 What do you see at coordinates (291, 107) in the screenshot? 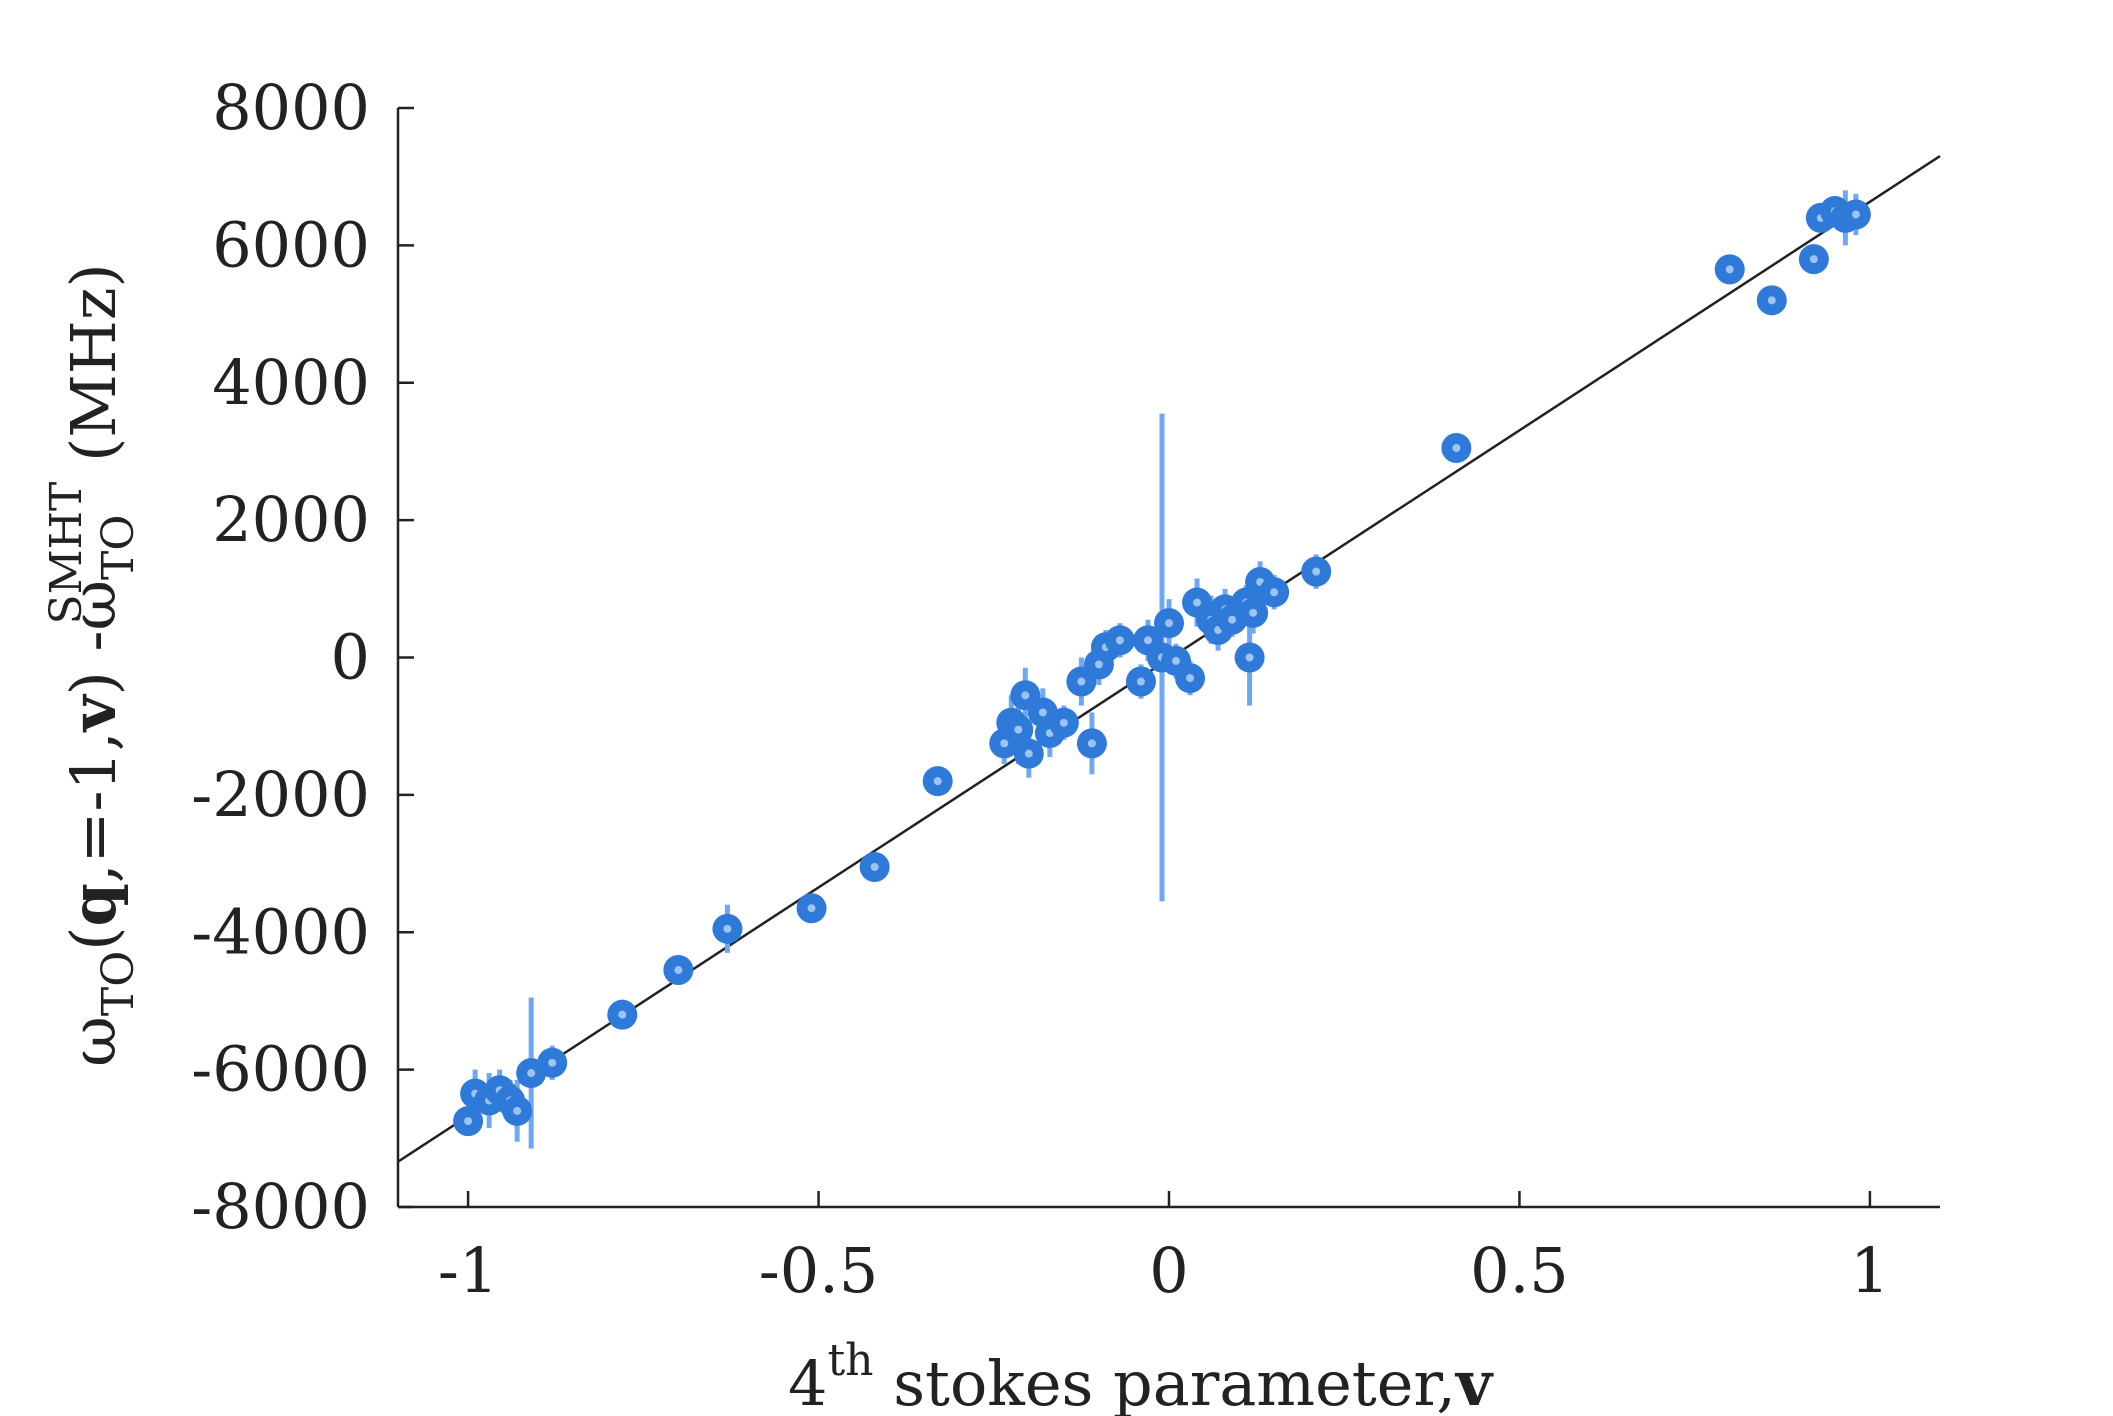
I see `y-tick-label: 8000` at bounding box center [291, 107].